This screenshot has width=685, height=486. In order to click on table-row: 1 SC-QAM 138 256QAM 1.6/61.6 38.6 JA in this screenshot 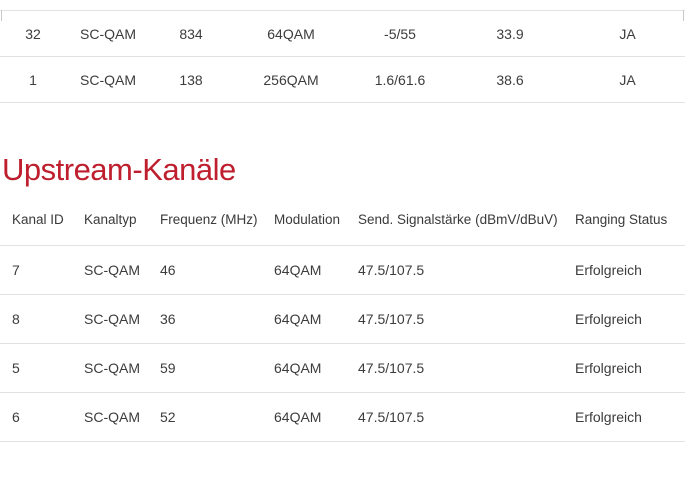, I will do `click(342, 79)`.